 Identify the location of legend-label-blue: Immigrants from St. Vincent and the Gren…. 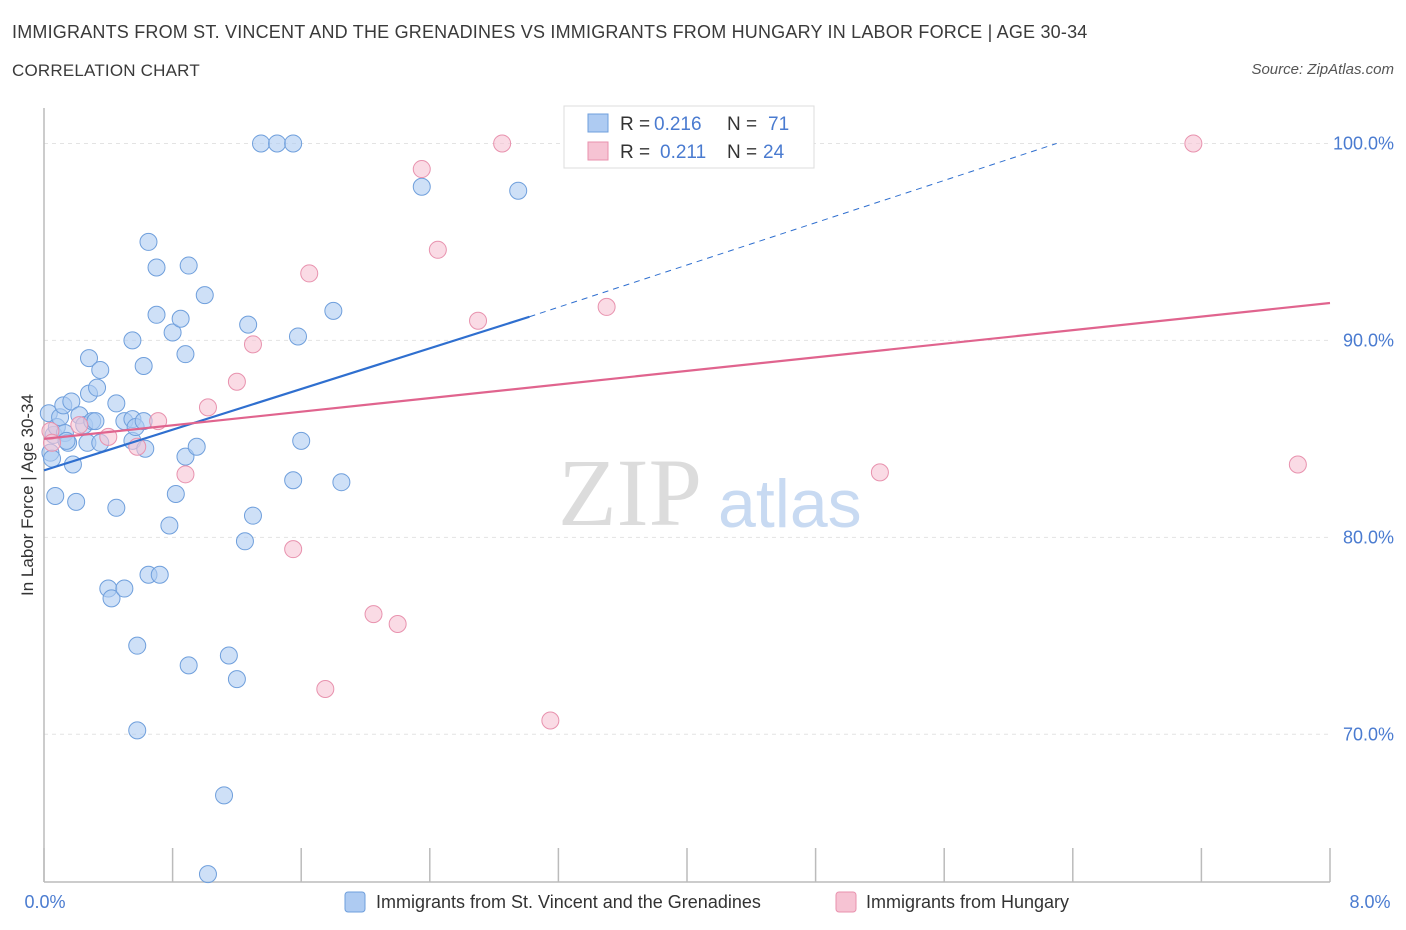
(568, 902).